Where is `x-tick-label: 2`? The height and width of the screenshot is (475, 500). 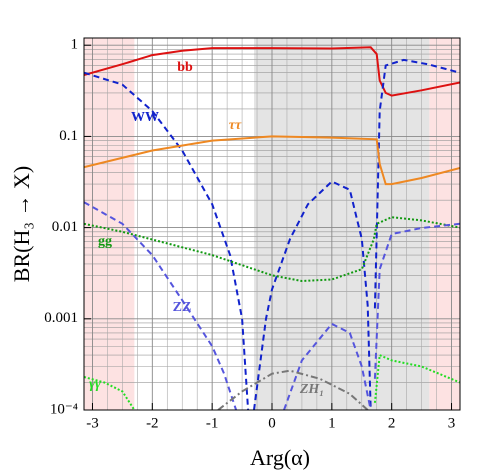
x-tick-label: 2 is located at coordinates (392, 423).